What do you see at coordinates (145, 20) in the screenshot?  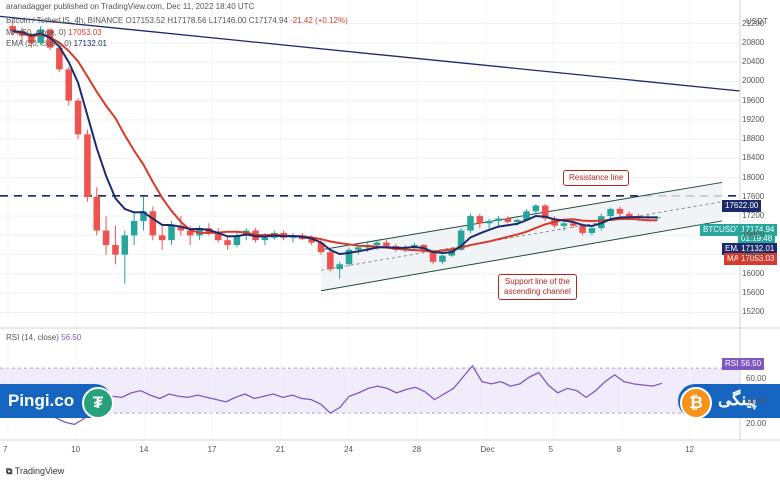 I see `ohlc-open: O17153.52` at bounding box center [145, 20].